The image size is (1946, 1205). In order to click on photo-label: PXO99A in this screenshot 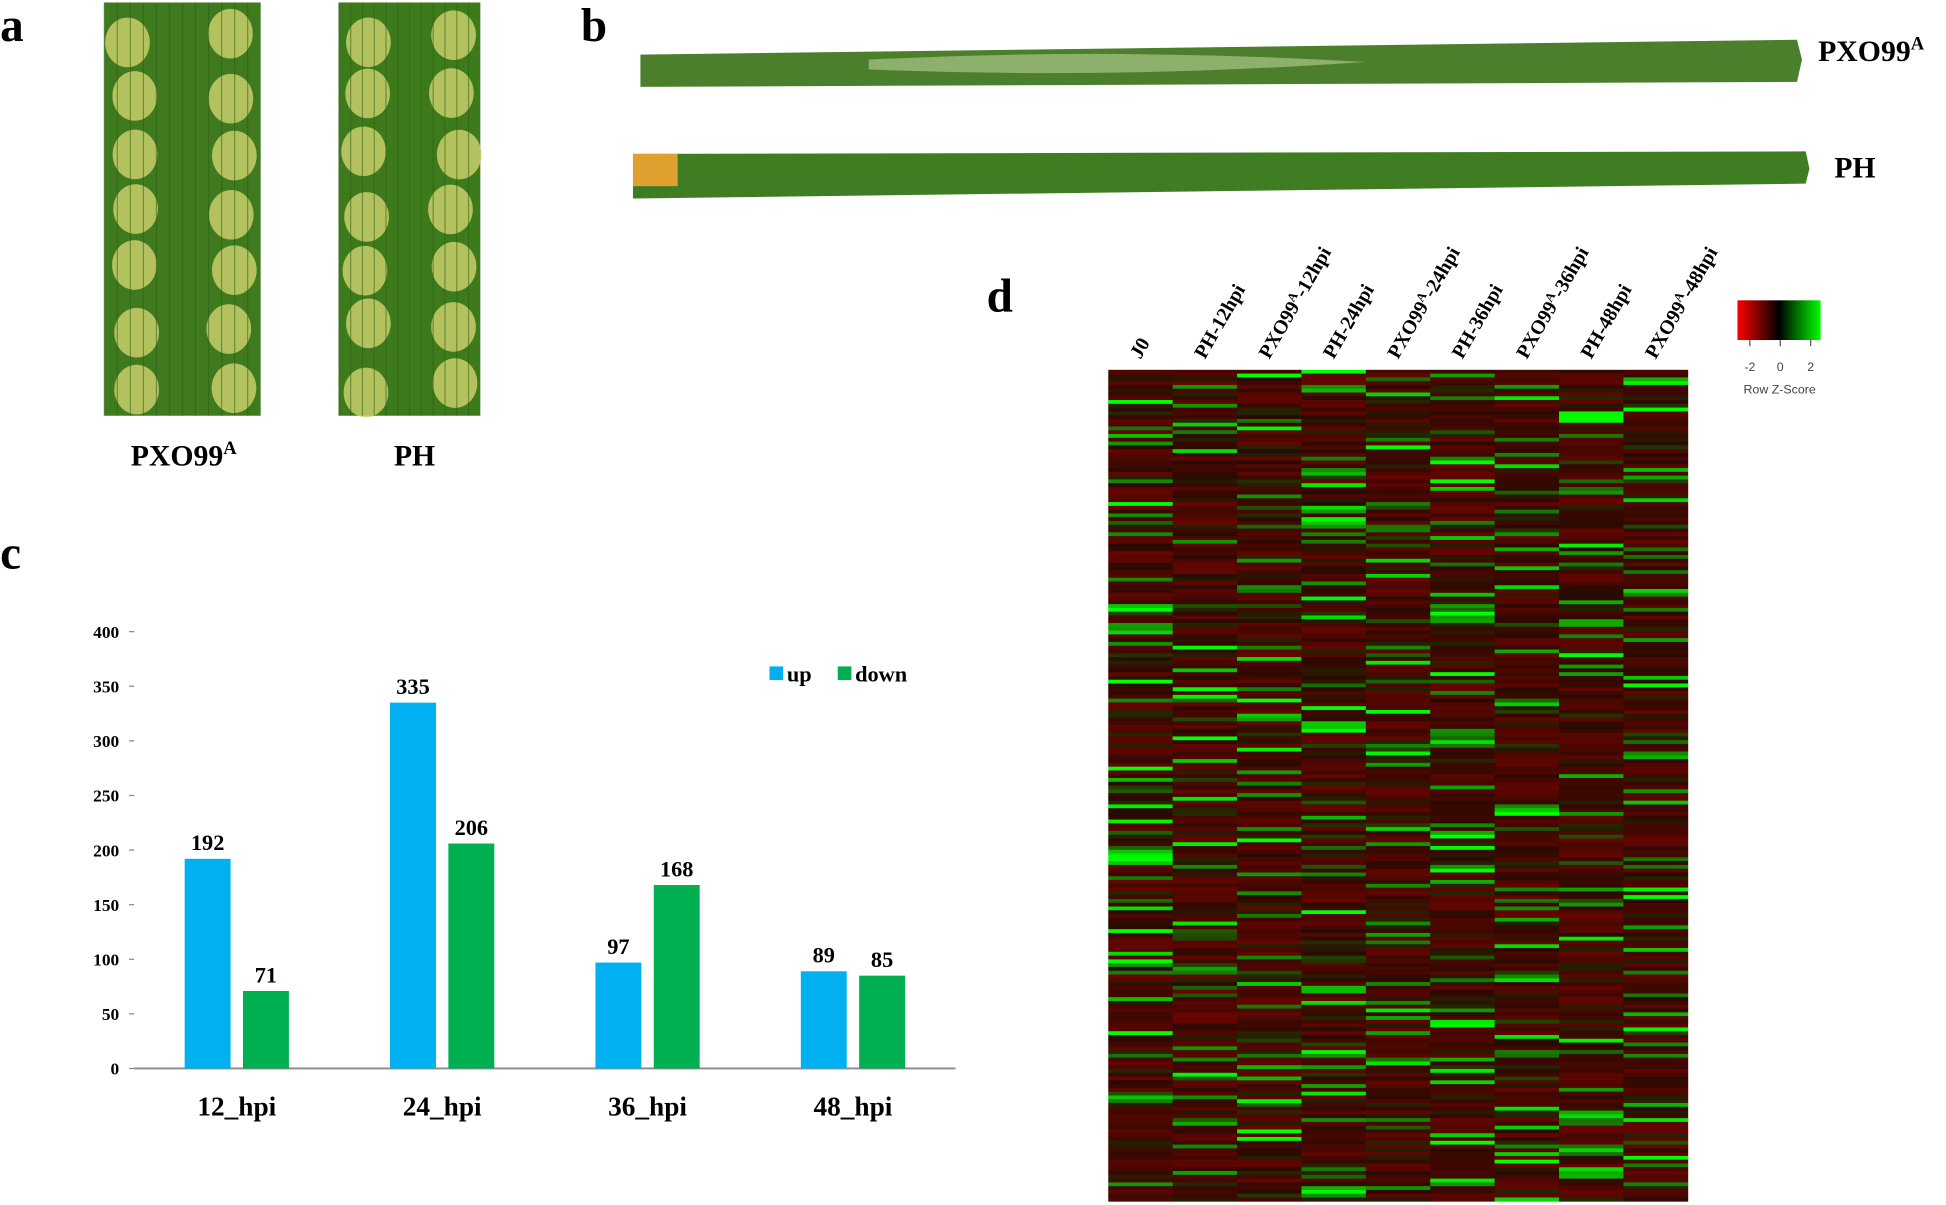, I will do `click(1871, 51)`.